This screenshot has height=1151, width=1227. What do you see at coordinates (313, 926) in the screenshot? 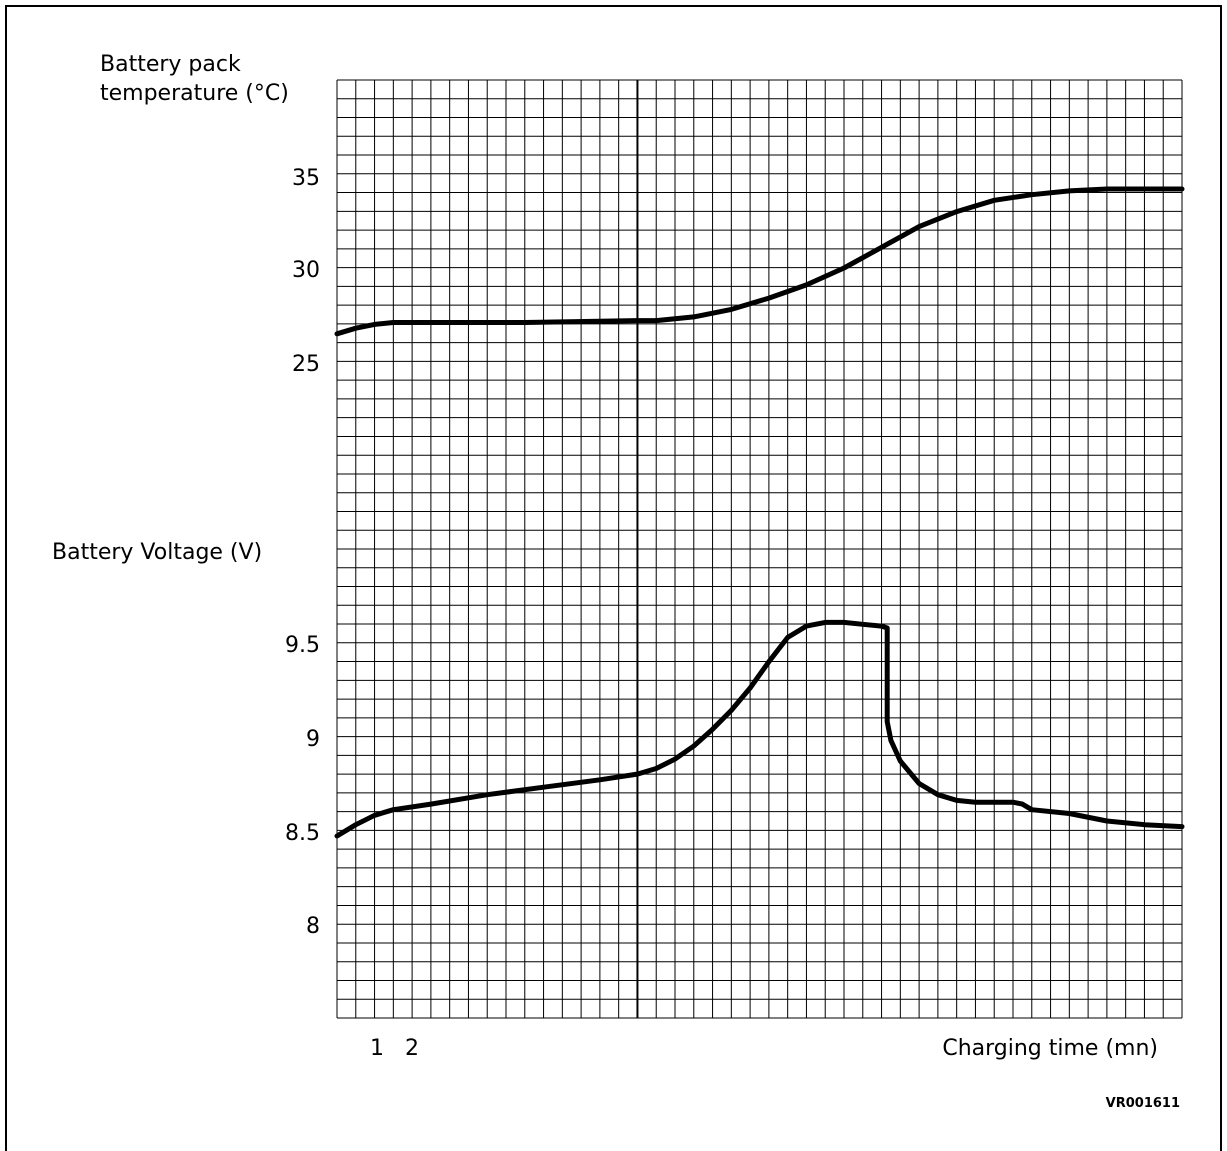
I see `bottom-tick-label: 8` at bounding box center [313, 926].